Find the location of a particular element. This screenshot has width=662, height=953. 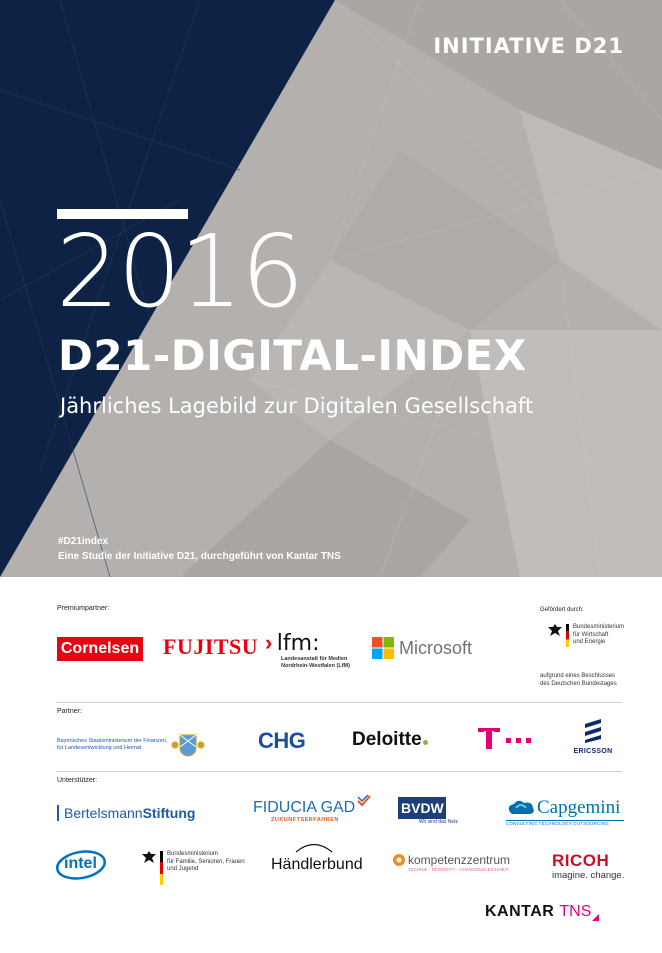

lfm-line-2: Nordrhein-Westfalen (LfM) is located at coordinates (315, 665).